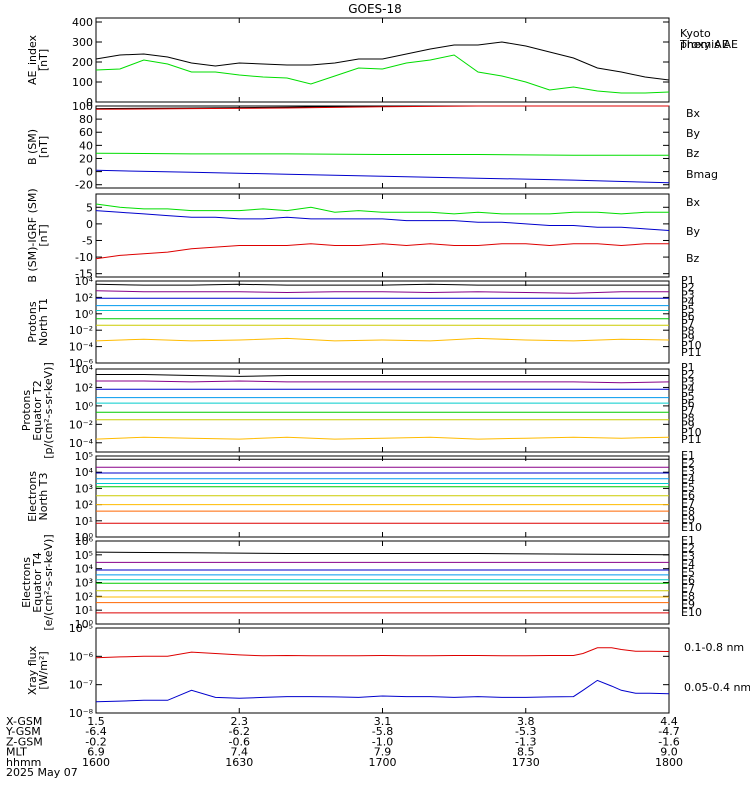 The height and width of the screenshot is (800, 750). Describe the element at coordinates (382, 553) in the screenshot. I see `series-line-e1` at that location.